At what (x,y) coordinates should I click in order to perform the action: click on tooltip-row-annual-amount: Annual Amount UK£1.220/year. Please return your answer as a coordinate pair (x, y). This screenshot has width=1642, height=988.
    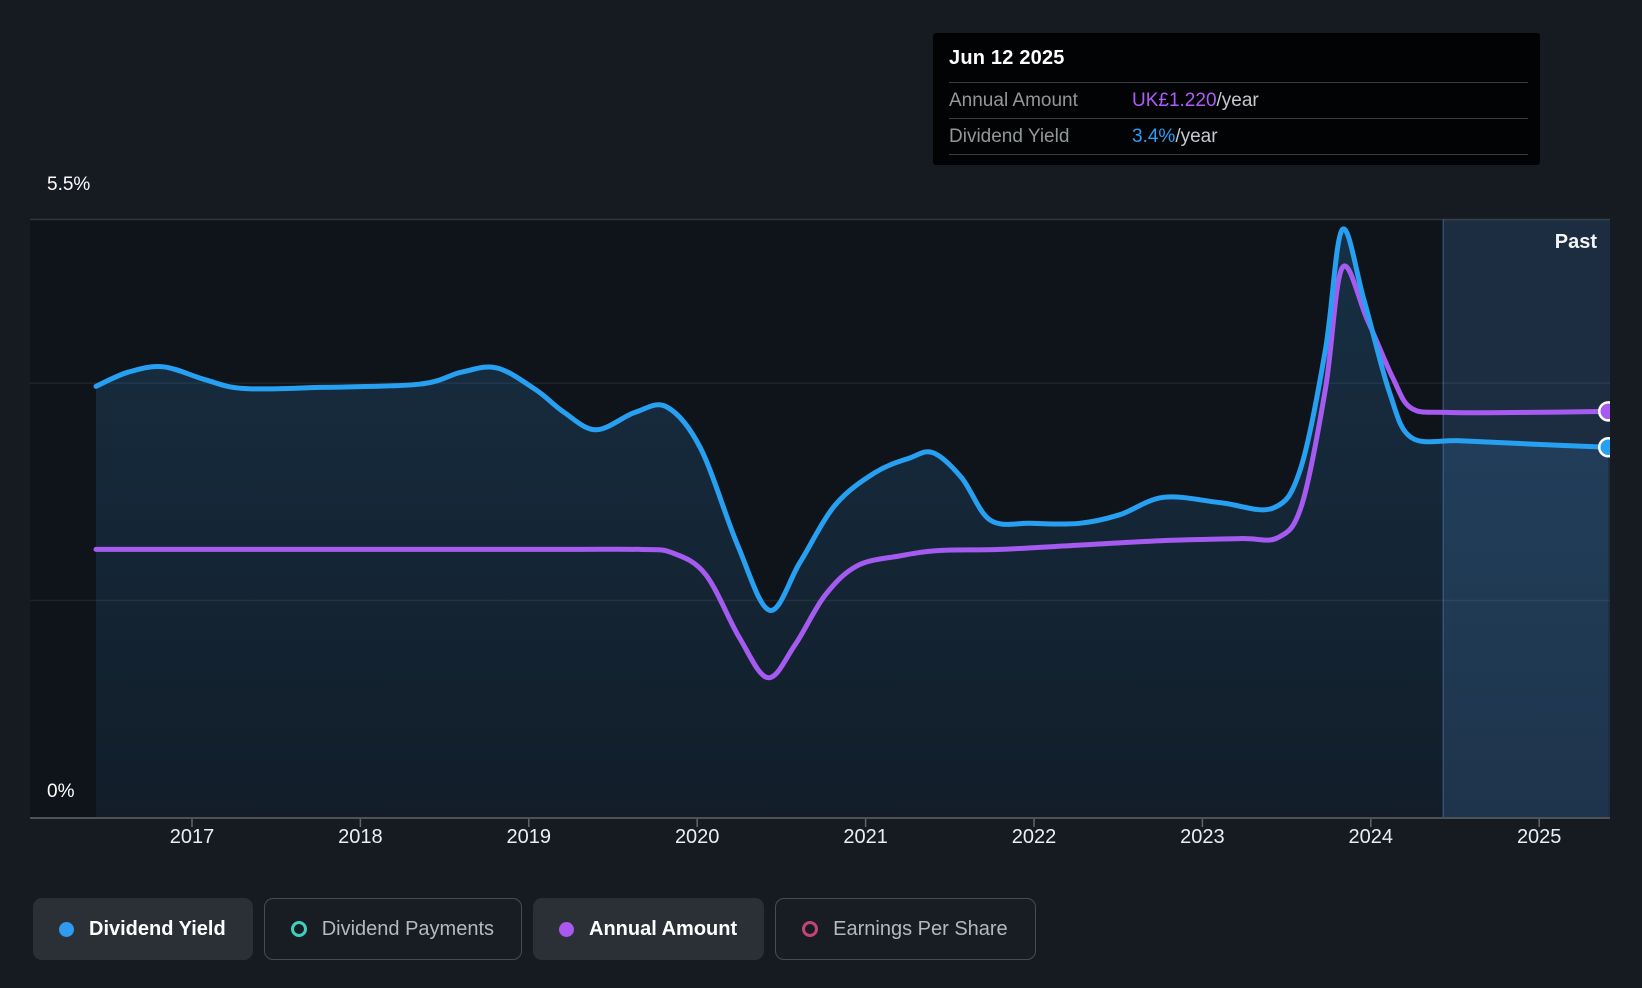
    Looking at the image, I should click on (1238, 100).